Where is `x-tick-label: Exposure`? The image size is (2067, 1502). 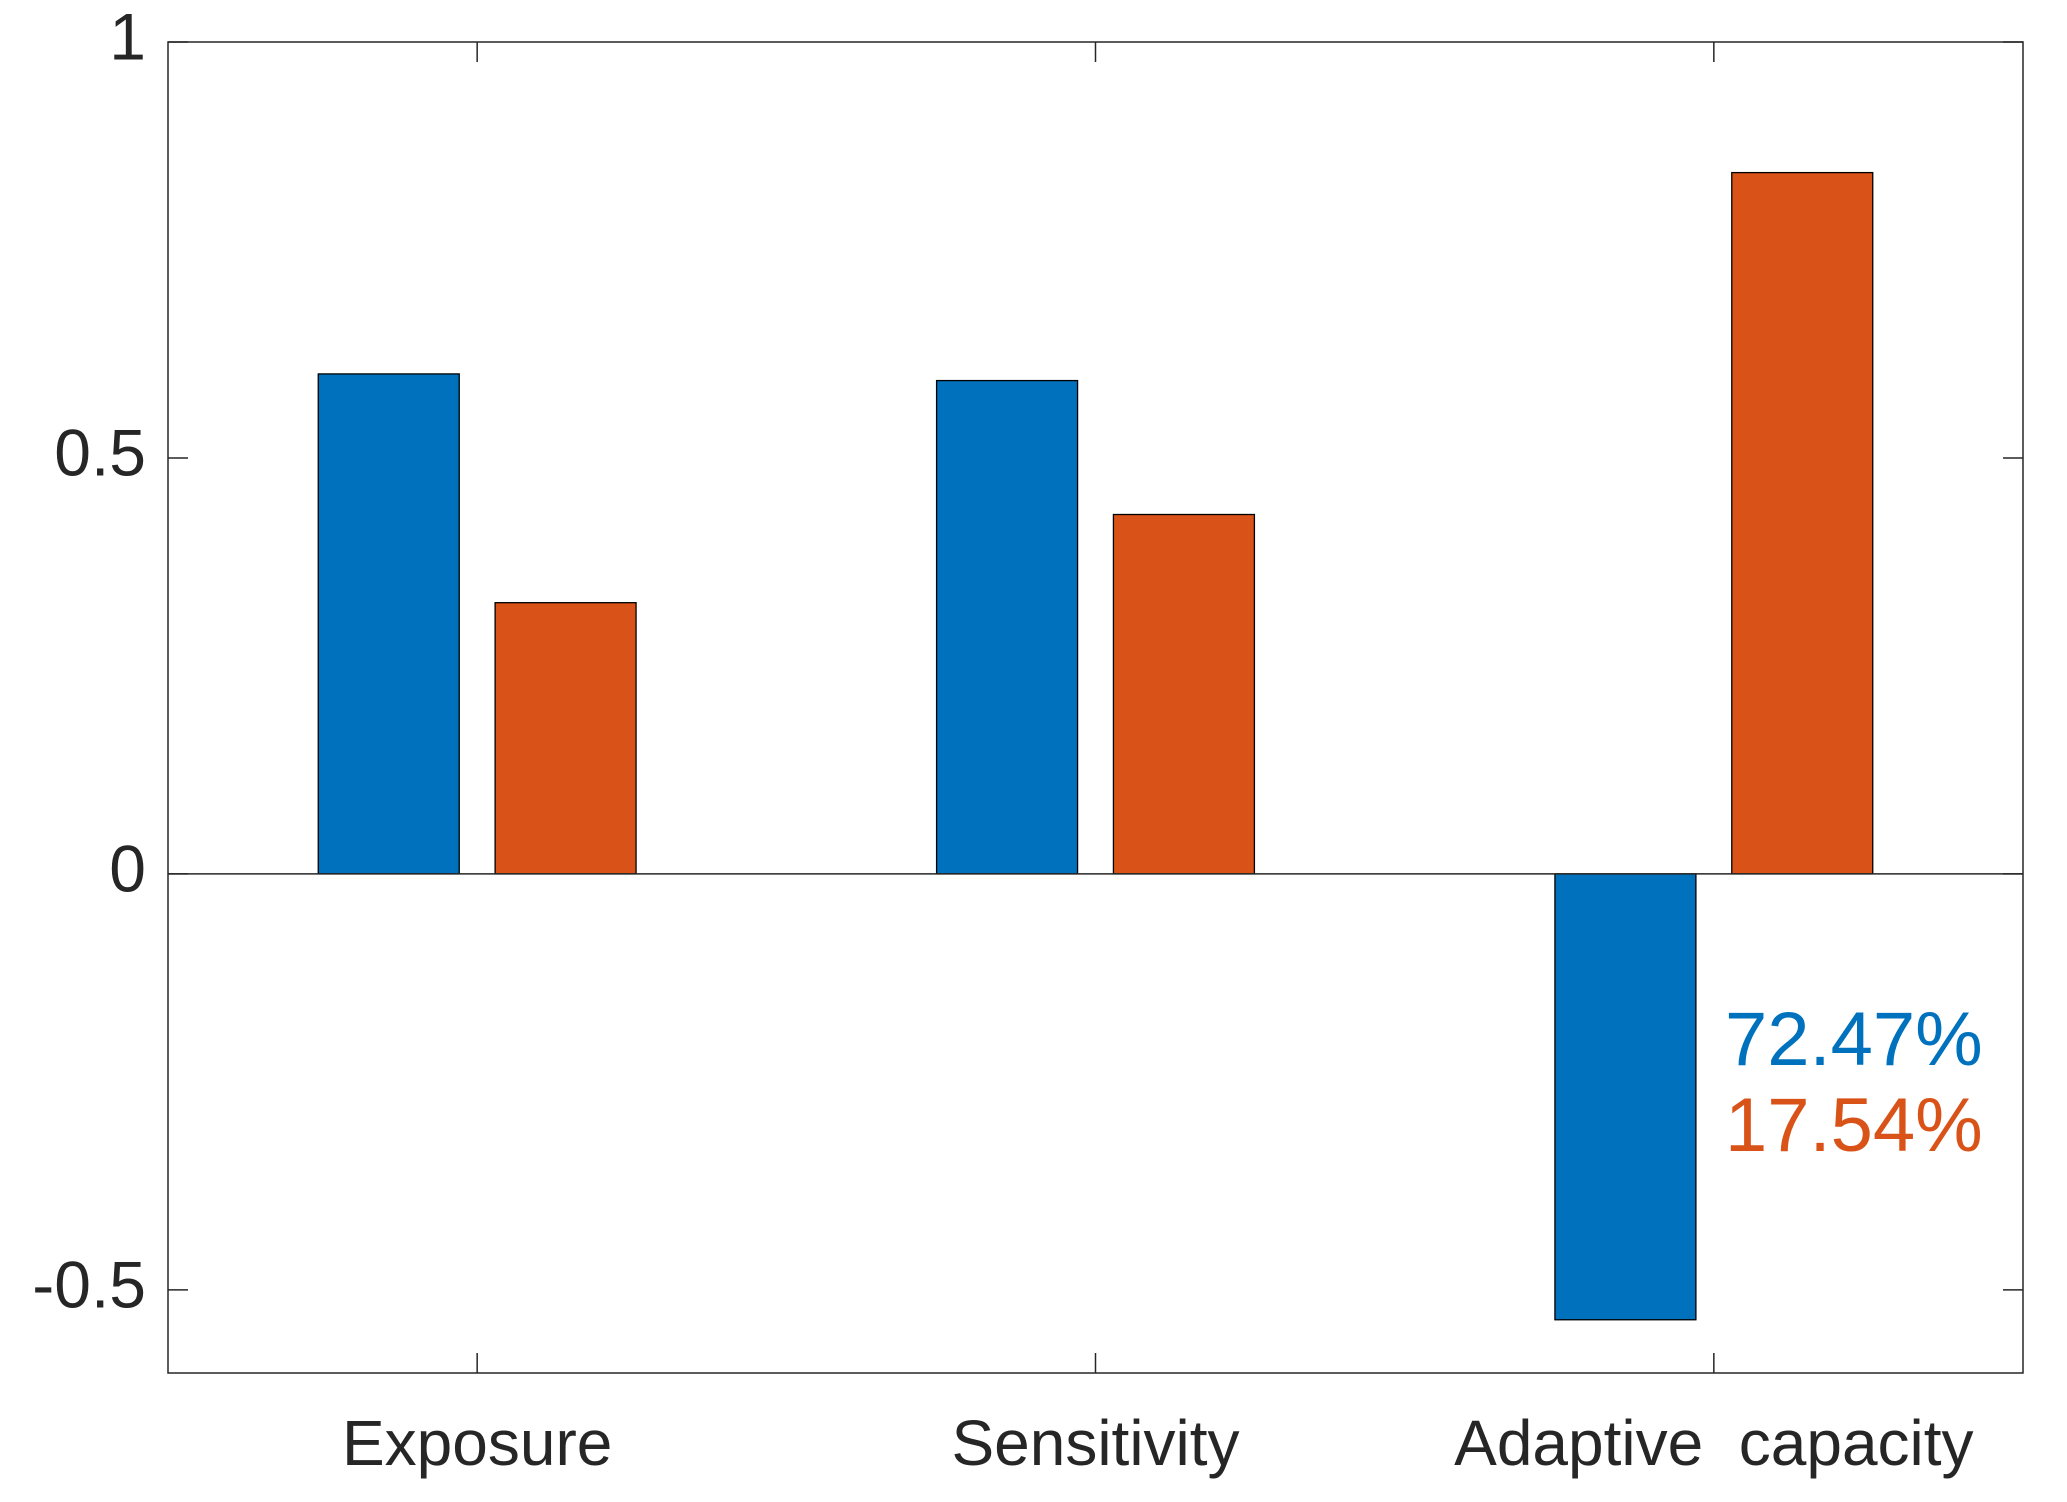
x-tick-label: Exposure is located at coordinates (477, 1443).